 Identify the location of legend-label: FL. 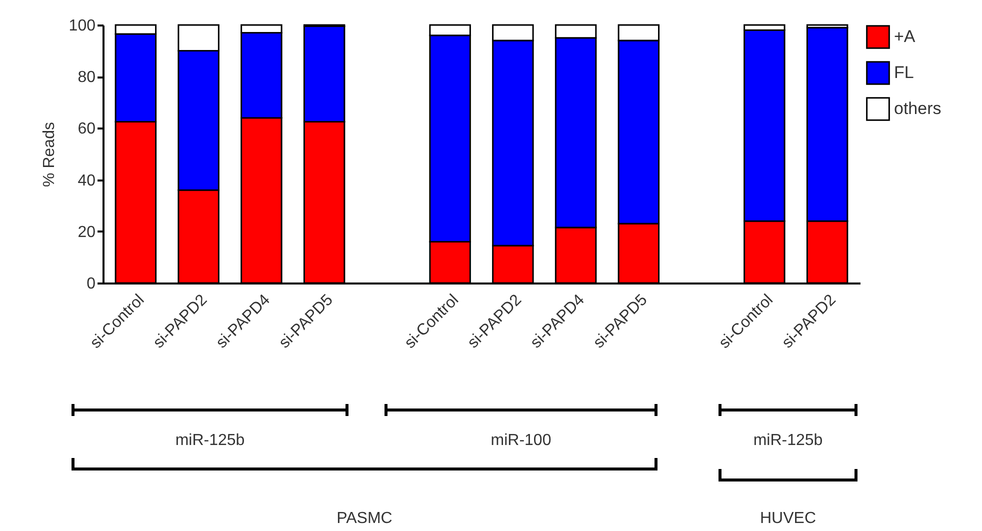
(904, 72).